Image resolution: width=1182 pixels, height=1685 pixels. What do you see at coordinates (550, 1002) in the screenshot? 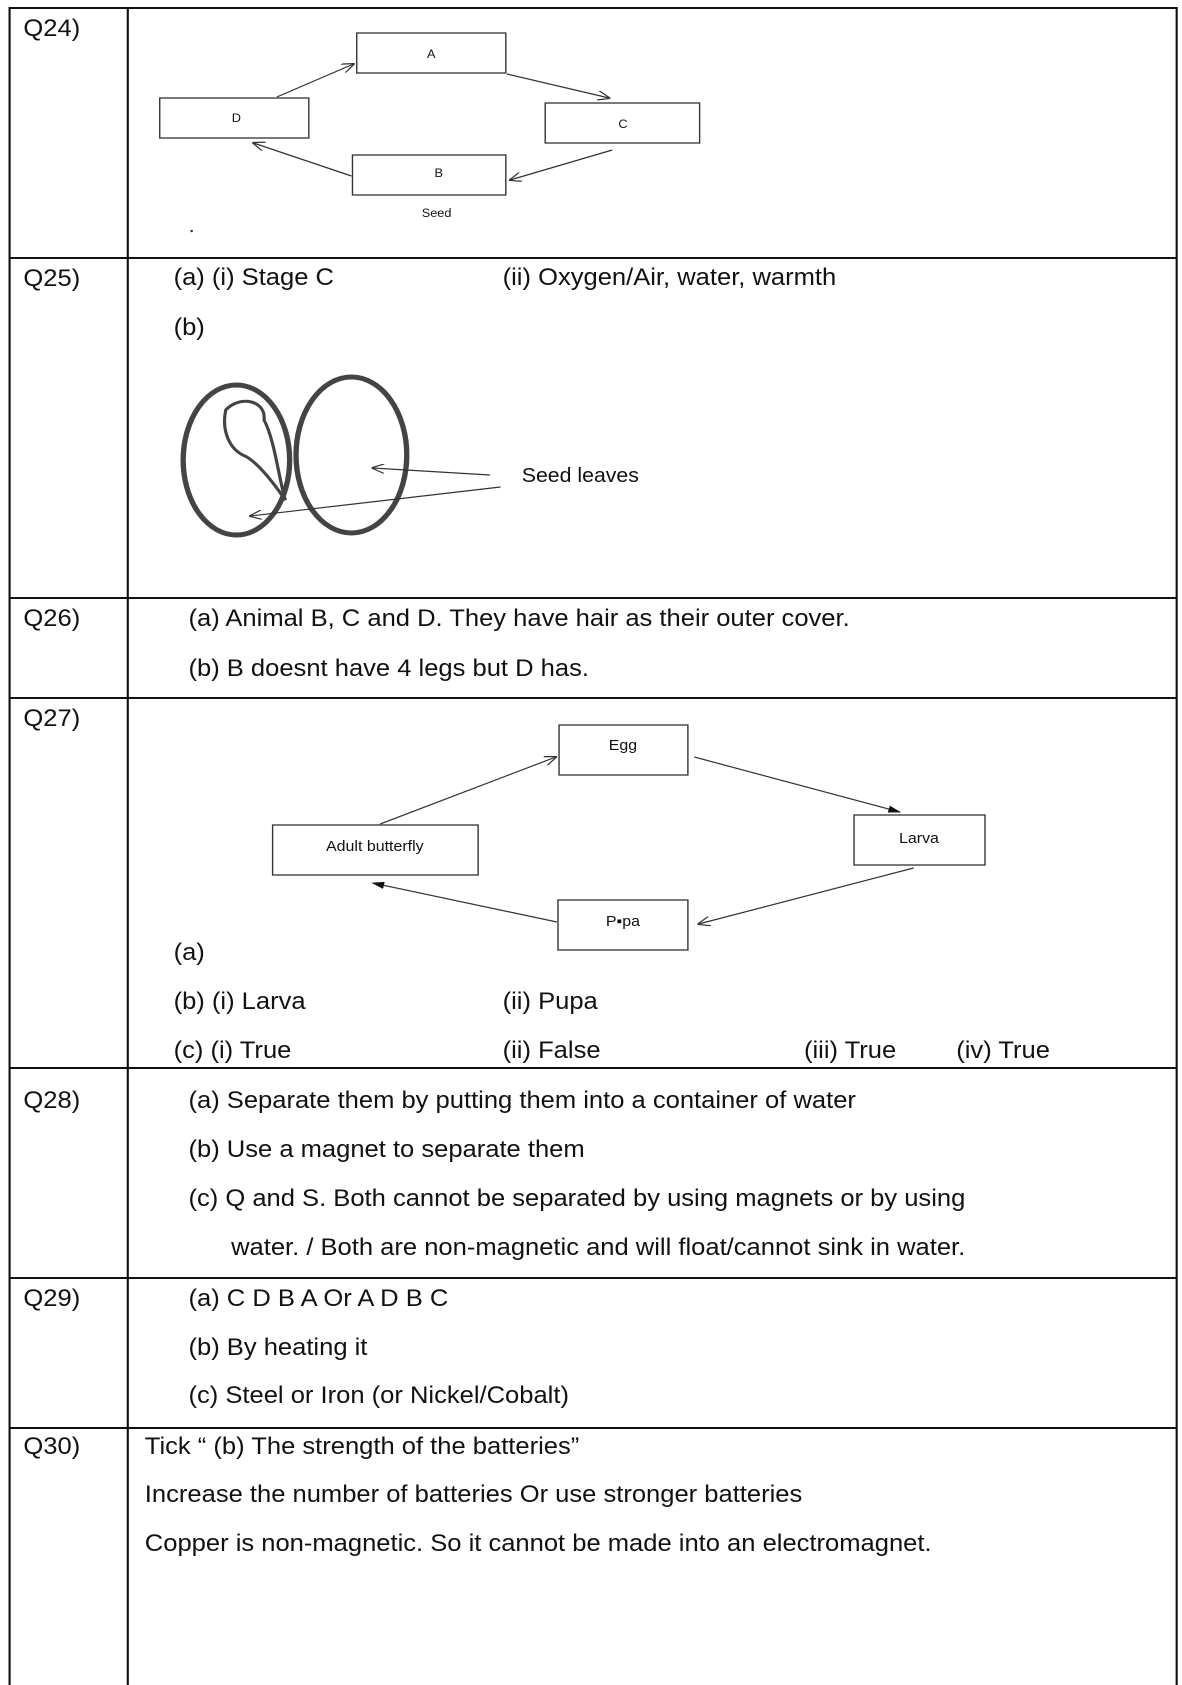
I see `answer-text: (ii) Pupa` at bounding box center [550, 1002].